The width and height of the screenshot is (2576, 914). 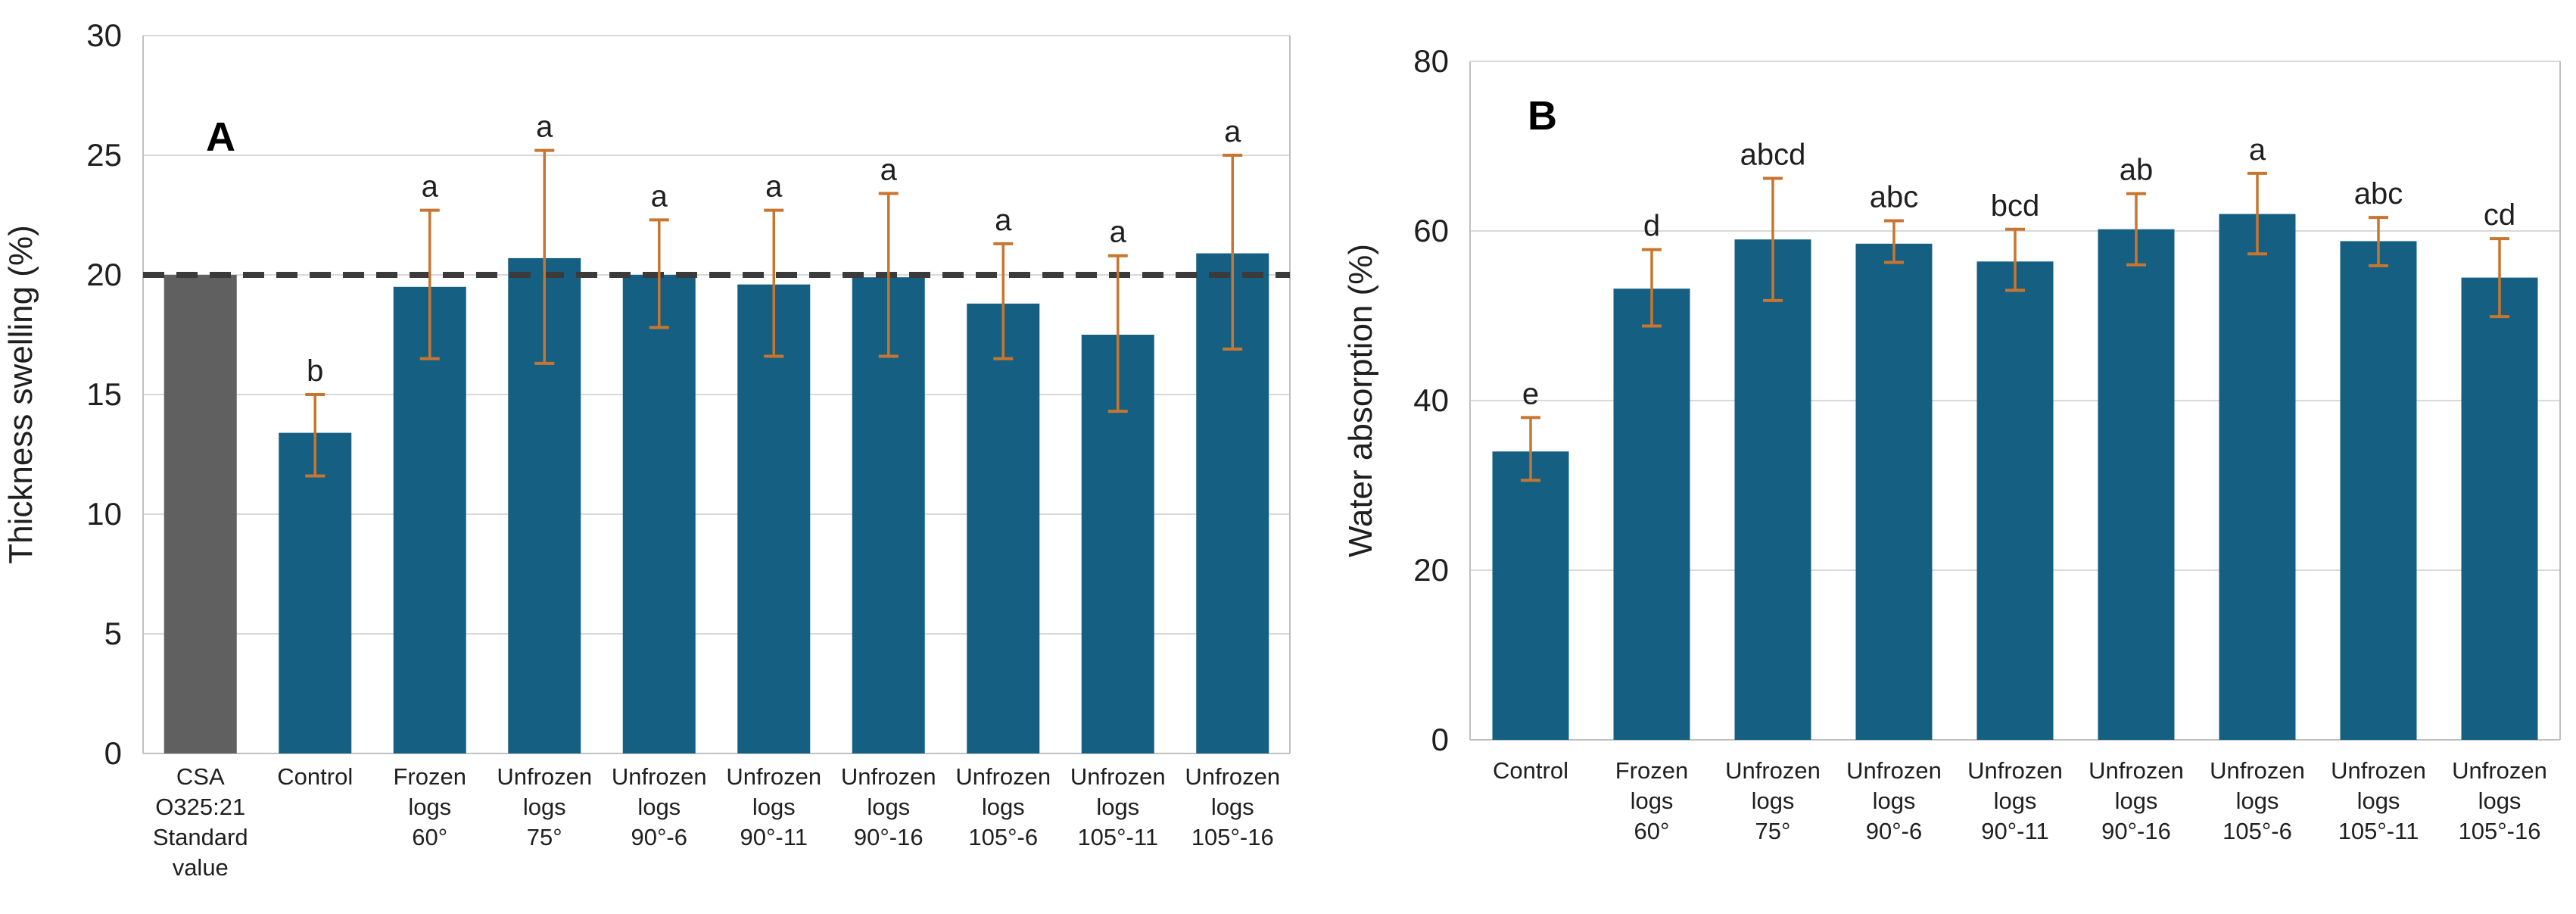 What do you see at coordinates (1542, 116) in the screenshot?
I see `panel-letter: B` at bounding box center [1542, 116].